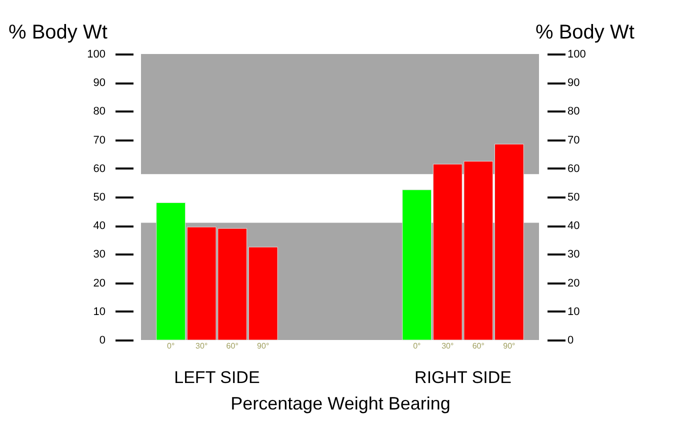  What do you see at coordinates (574, 198) in the screenshot?
I see `y2-tick-label: 50` at bounding box center [574, 198].